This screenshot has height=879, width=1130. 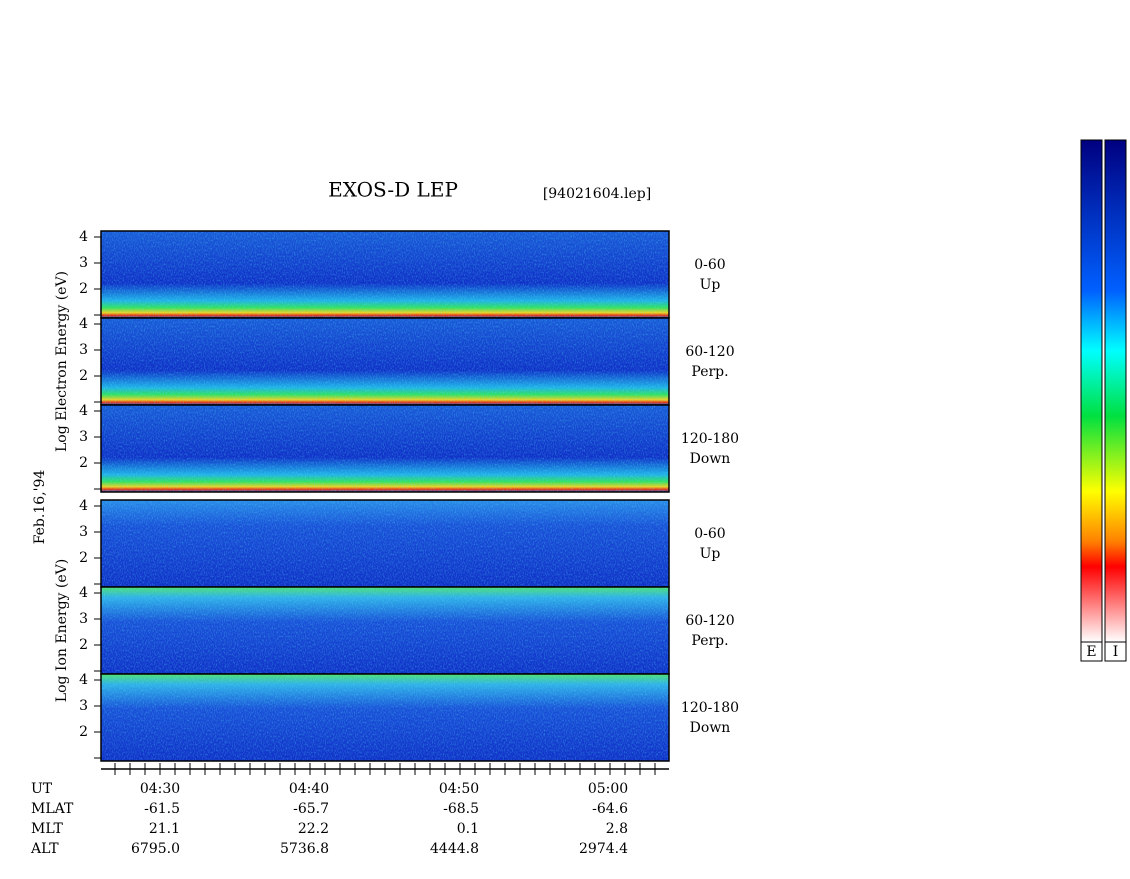 What do you see at coordinates (42, 789) in the screenshot?
I see `row-label: UT` at bounding box center [42, 789].